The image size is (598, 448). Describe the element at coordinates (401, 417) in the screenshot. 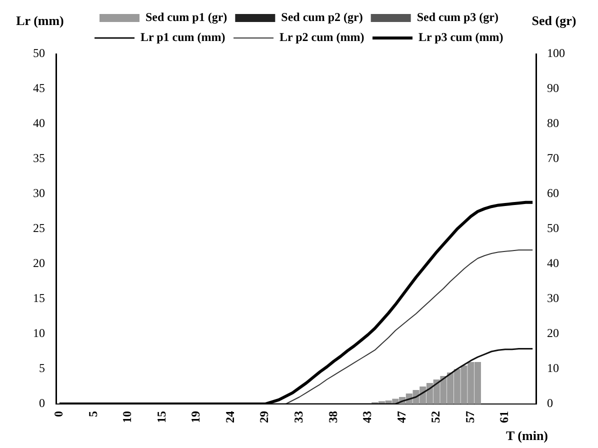

I see `x-tick-label: 47` at that location.